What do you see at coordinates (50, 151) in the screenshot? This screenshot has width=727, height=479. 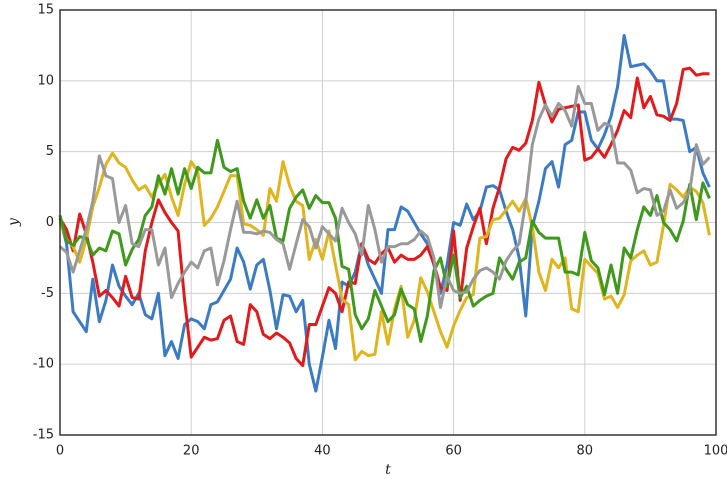 I see `y-tick-label: 5` at bounding box center [50, 151].